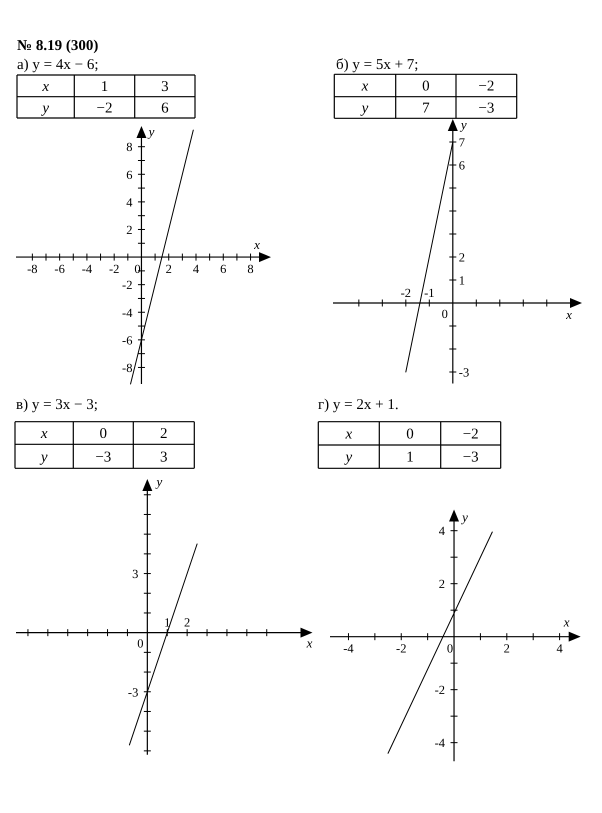 The height and width of the screenshot is (813, 602). I want to click on category-label: 2, so click(164, 434).